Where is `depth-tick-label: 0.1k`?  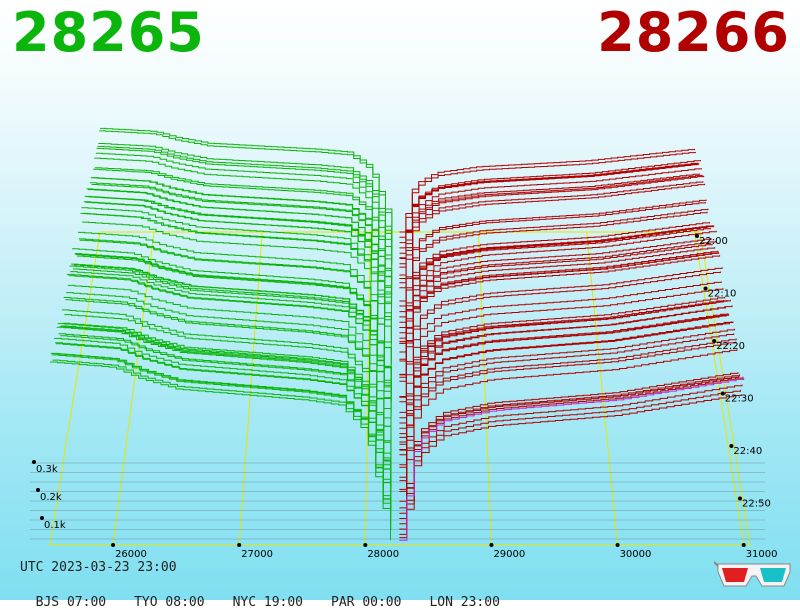
depth-tick-label: 0.1k is located at coordinates (55, 525).